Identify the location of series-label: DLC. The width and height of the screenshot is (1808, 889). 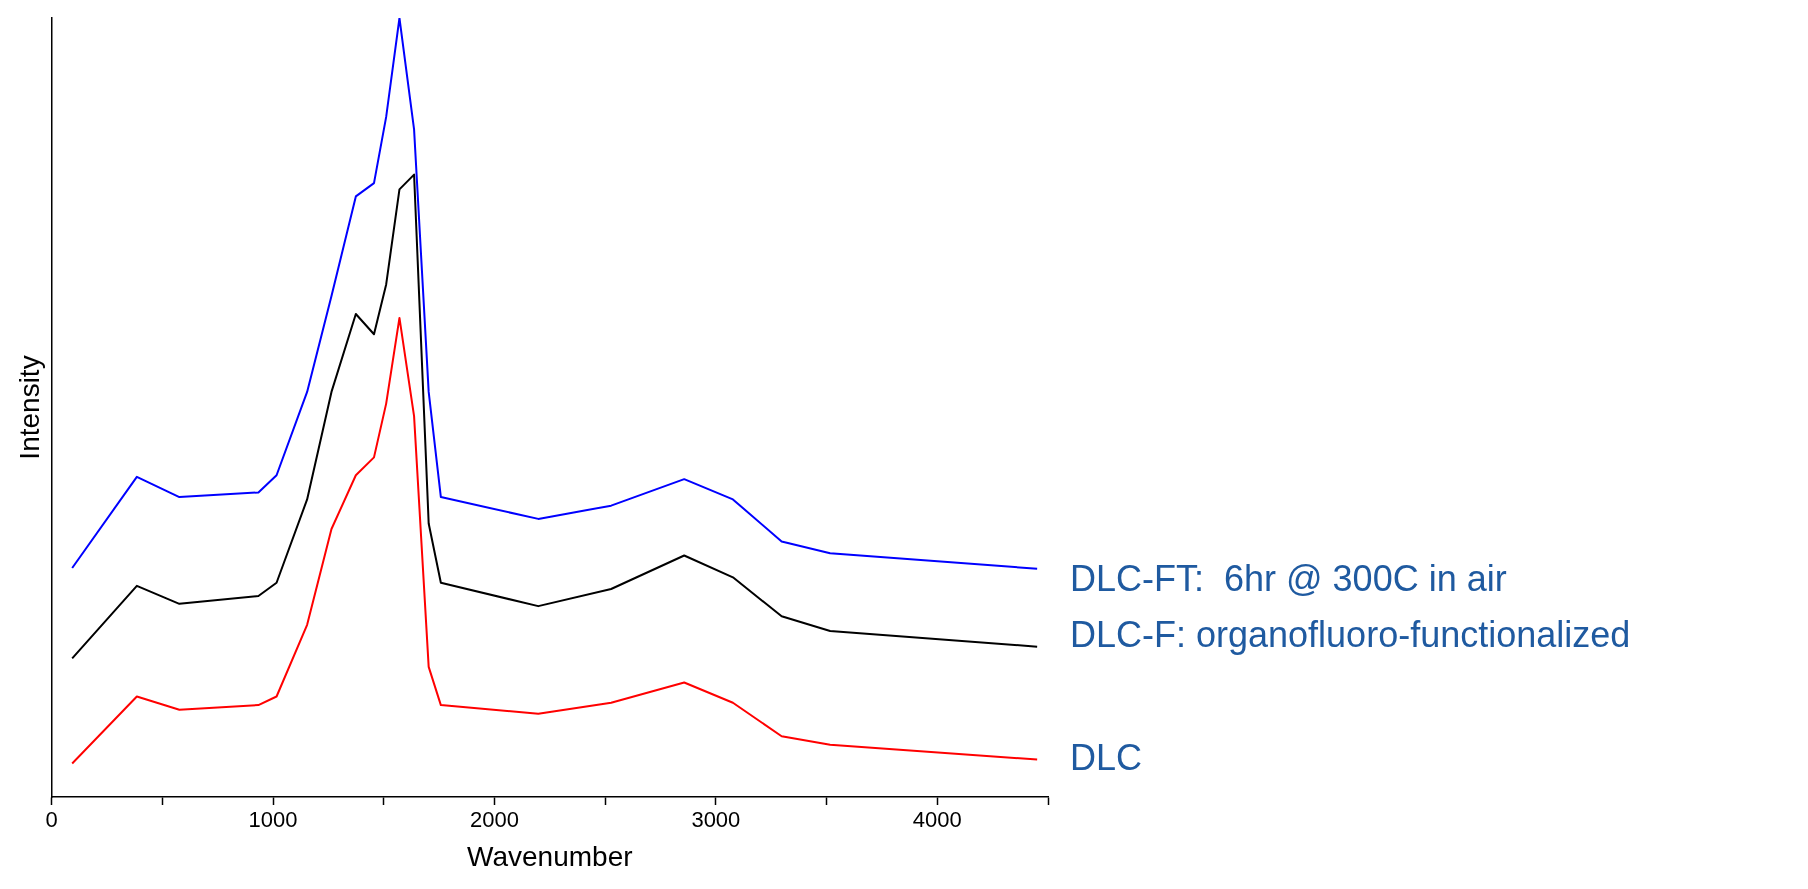
(1106, 757).